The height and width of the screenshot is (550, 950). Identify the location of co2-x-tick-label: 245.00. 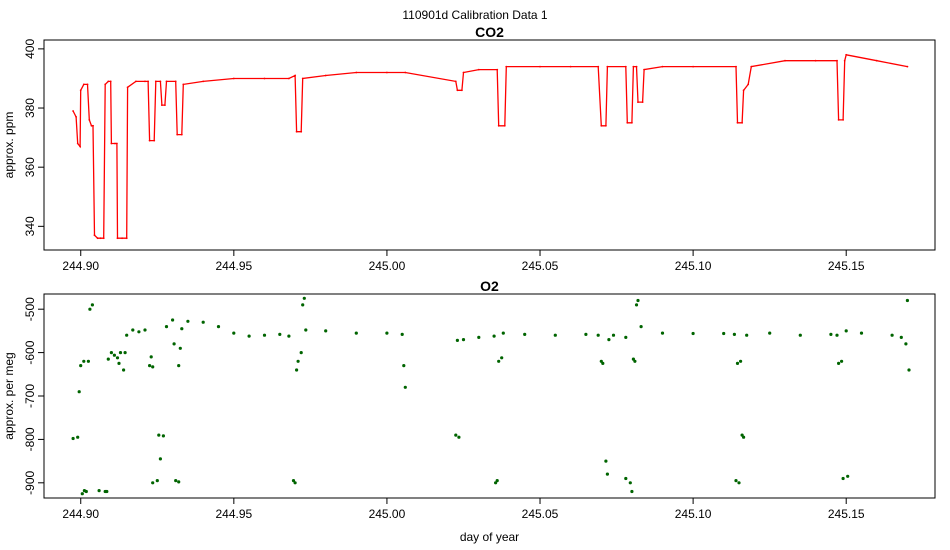
(387, 266).